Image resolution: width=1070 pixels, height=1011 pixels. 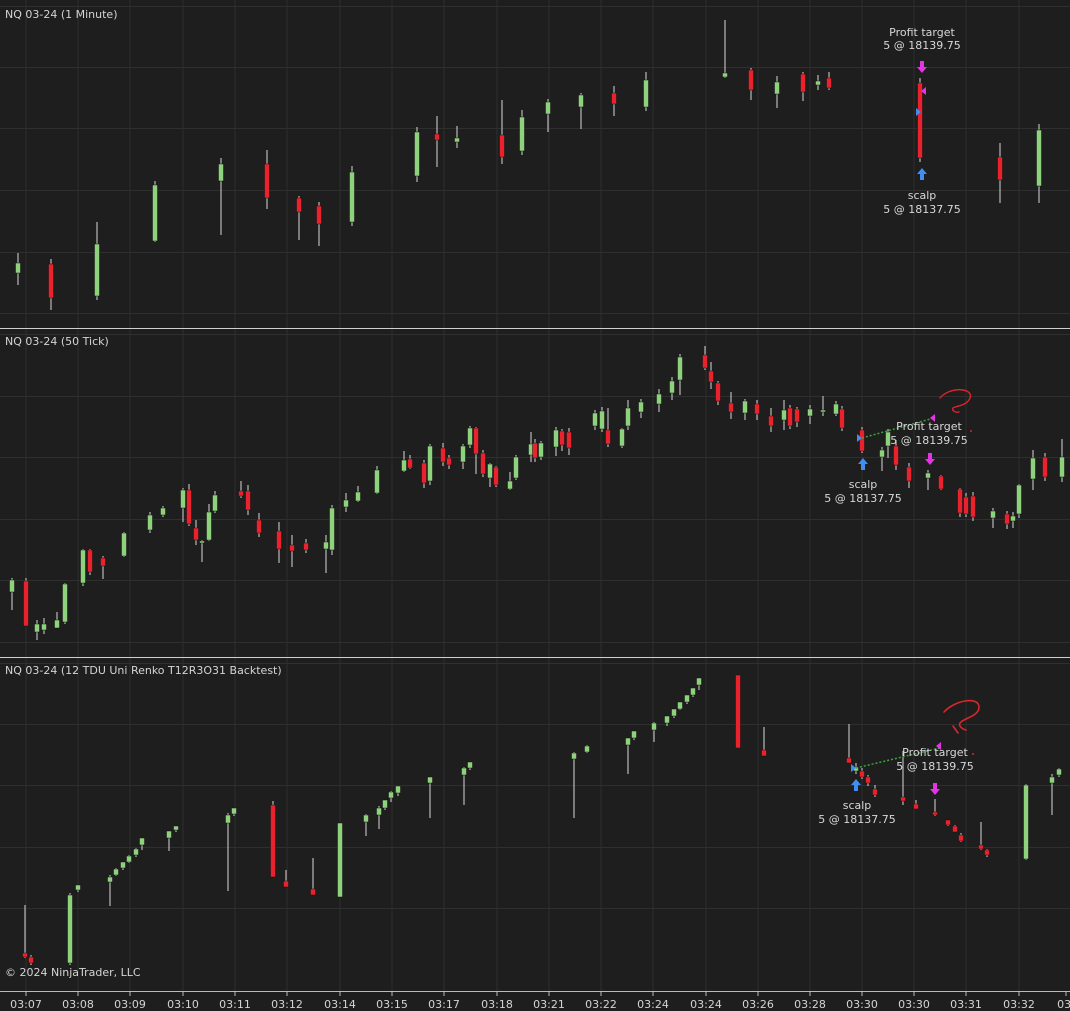 I want to click on entry-arrow-icon, so click(x=922, y=174).